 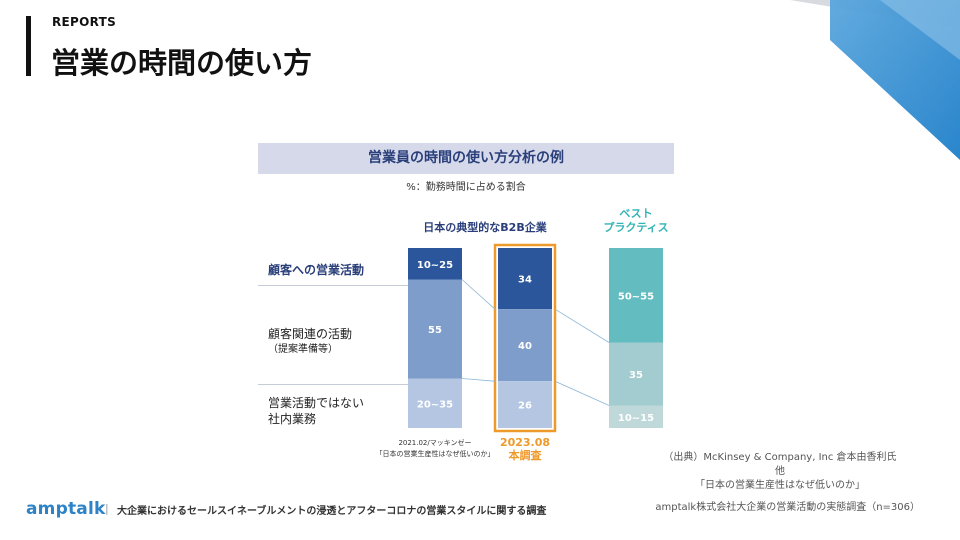 I want to click on category-label-internal-sub: 社内業務, so click(x=292, y=419).